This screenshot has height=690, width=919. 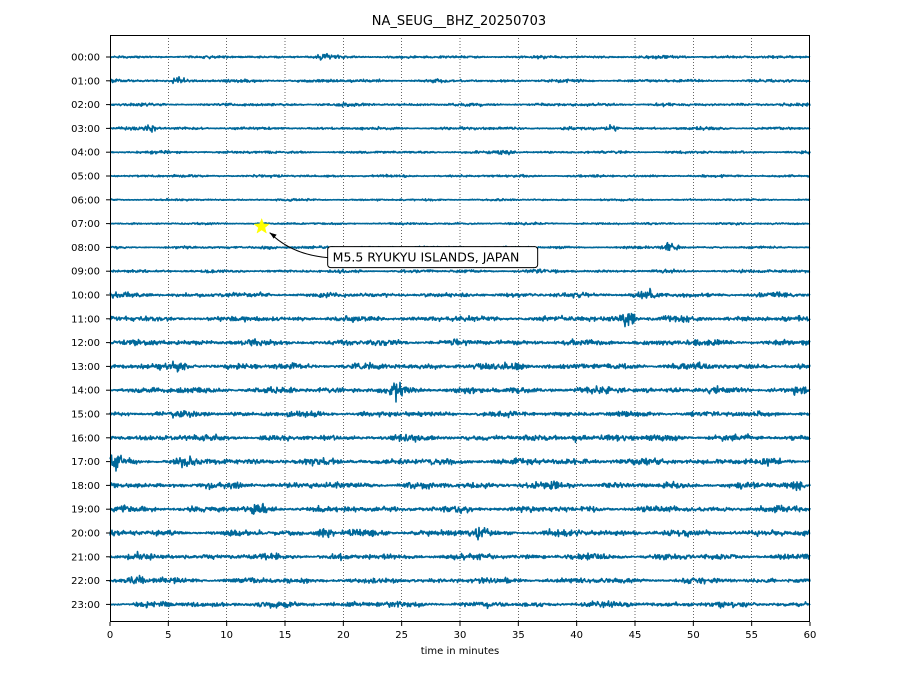 What do you see at coordinates (85, 438) in the screenshot?
I see `y-tick-label: 16:00` at bounding box center [85, 438].